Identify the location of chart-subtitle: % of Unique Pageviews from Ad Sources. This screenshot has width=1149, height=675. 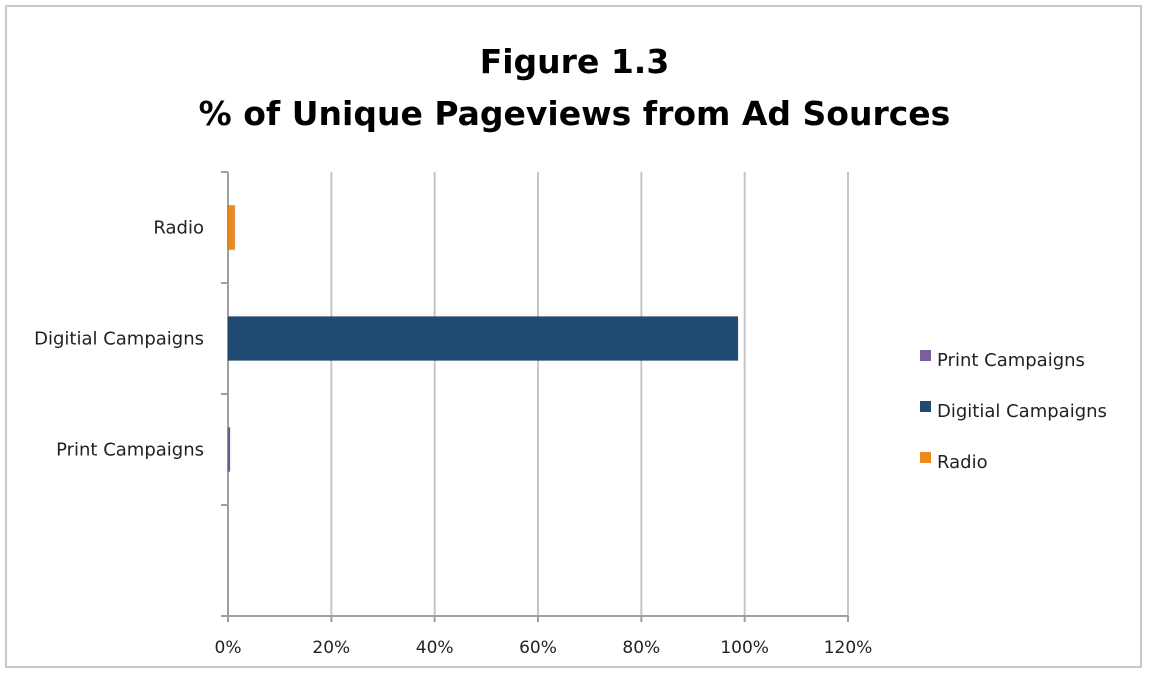
(574, 113).